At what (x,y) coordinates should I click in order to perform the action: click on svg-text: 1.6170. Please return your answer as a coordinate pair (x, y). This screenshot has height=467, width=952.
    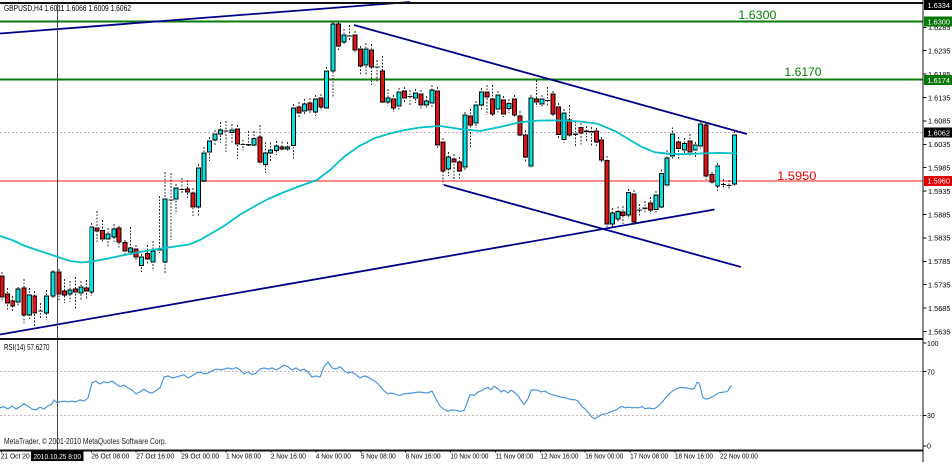
    Looking at the image, I should click on (803, 72).